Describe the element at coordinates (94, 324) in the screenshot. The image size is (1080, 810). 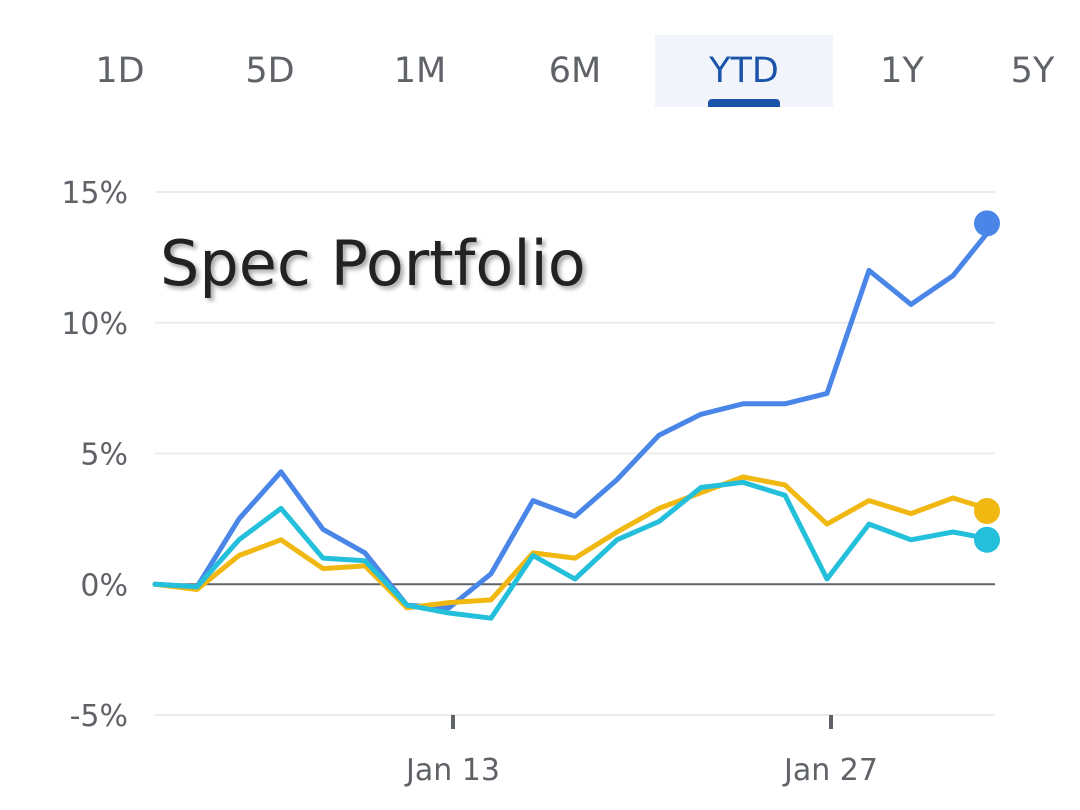
I see `y-tick-label: 10%` at that location.